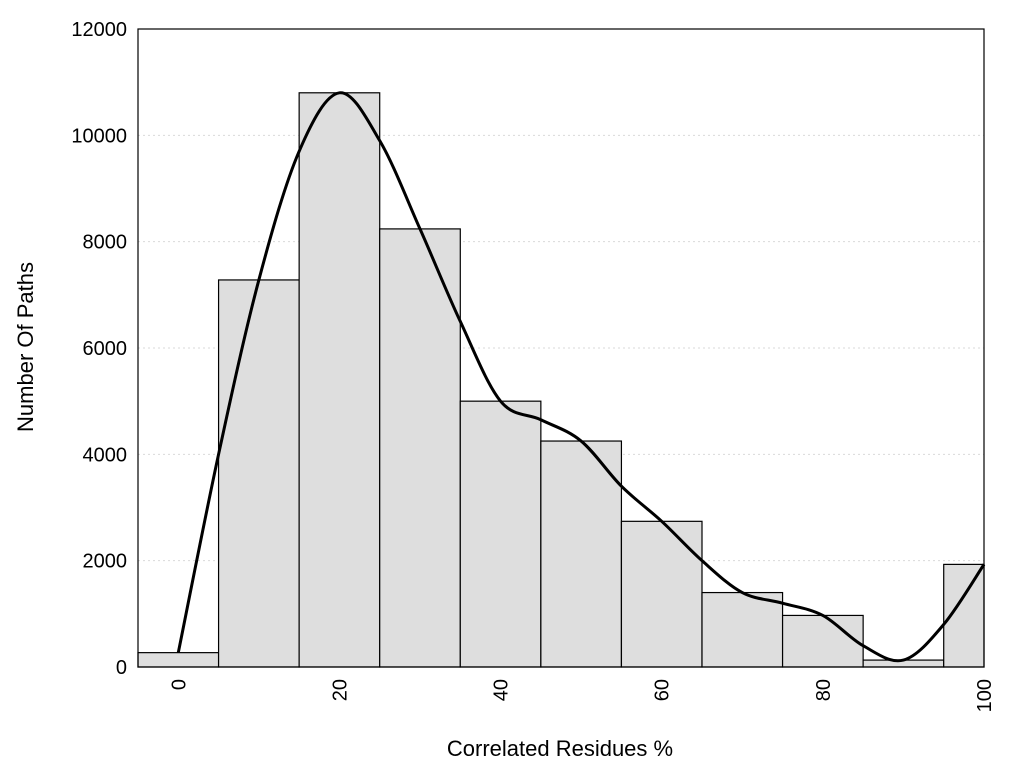  I want to click on y-tick-label: 4000, so click(105, 455).